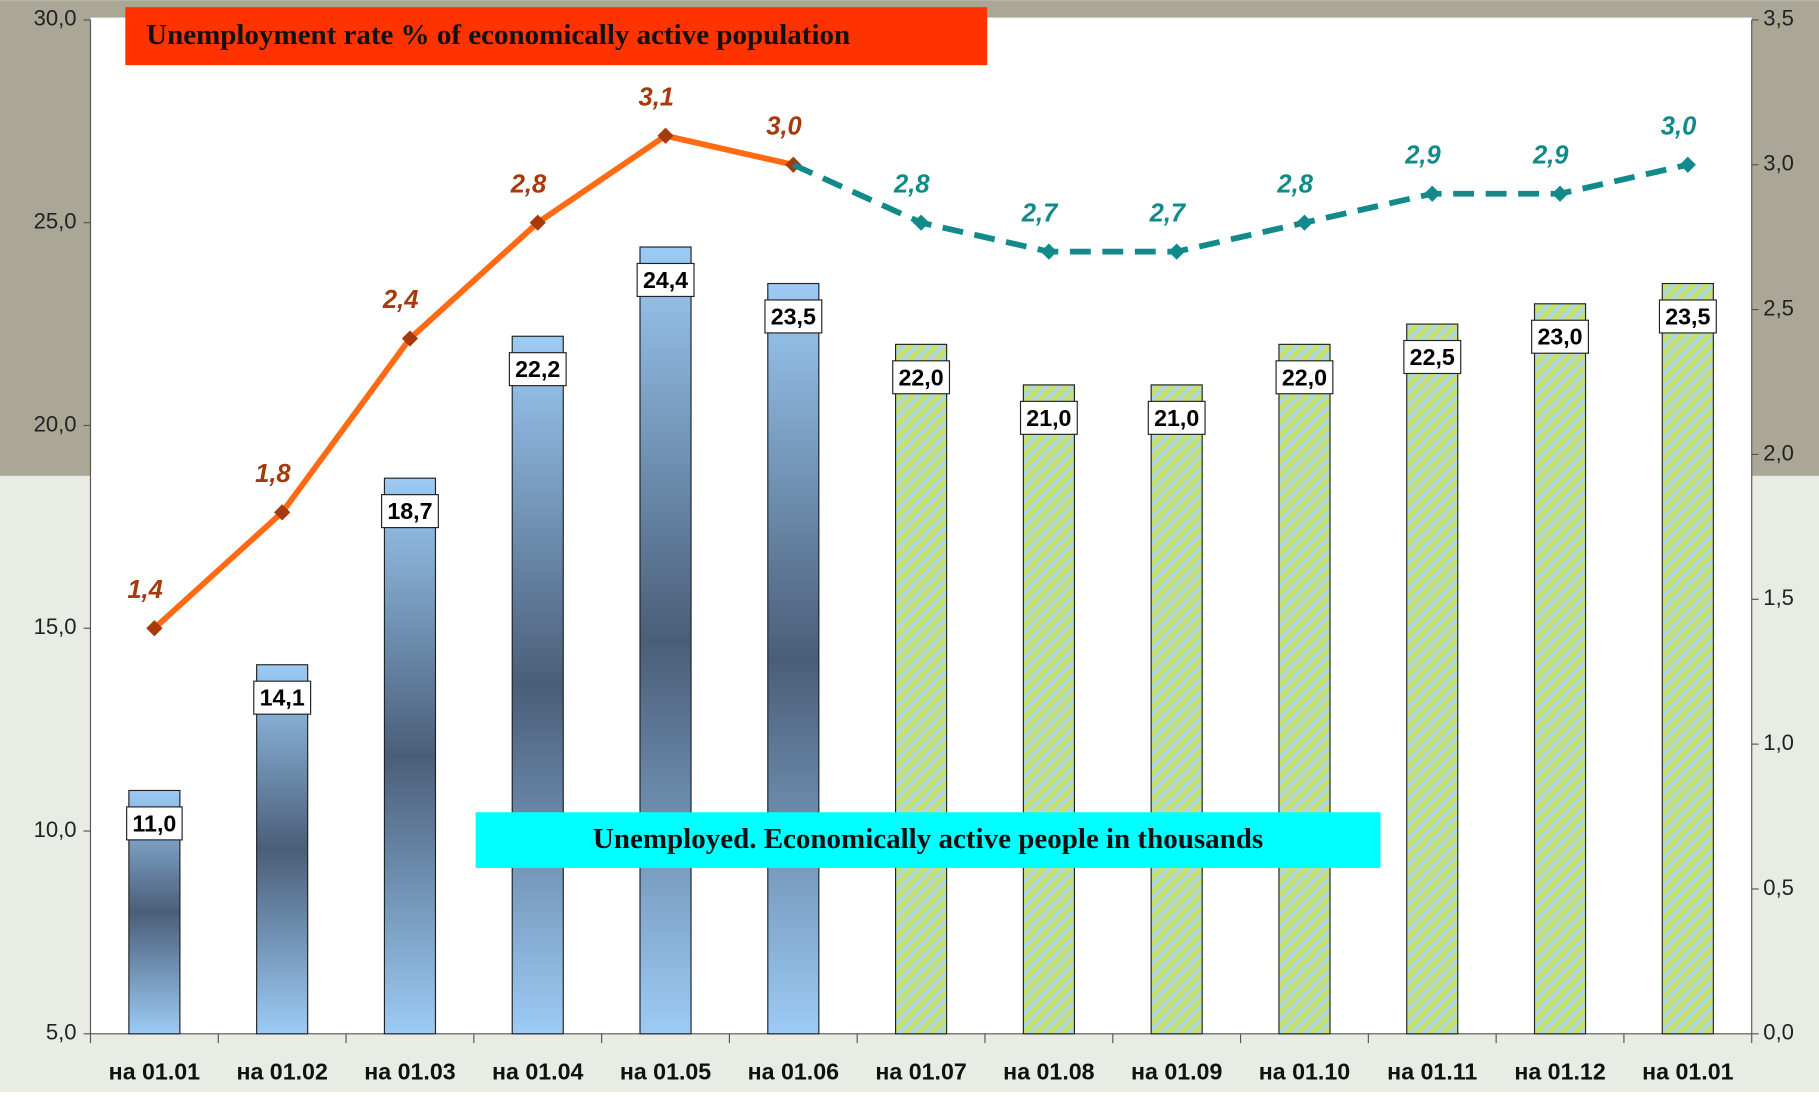 This screenshot has height=1097, width=1819. What do you see at coordinates (1240, 208) in the screenshot?
I see `line` at bounding box center [1240, 208].